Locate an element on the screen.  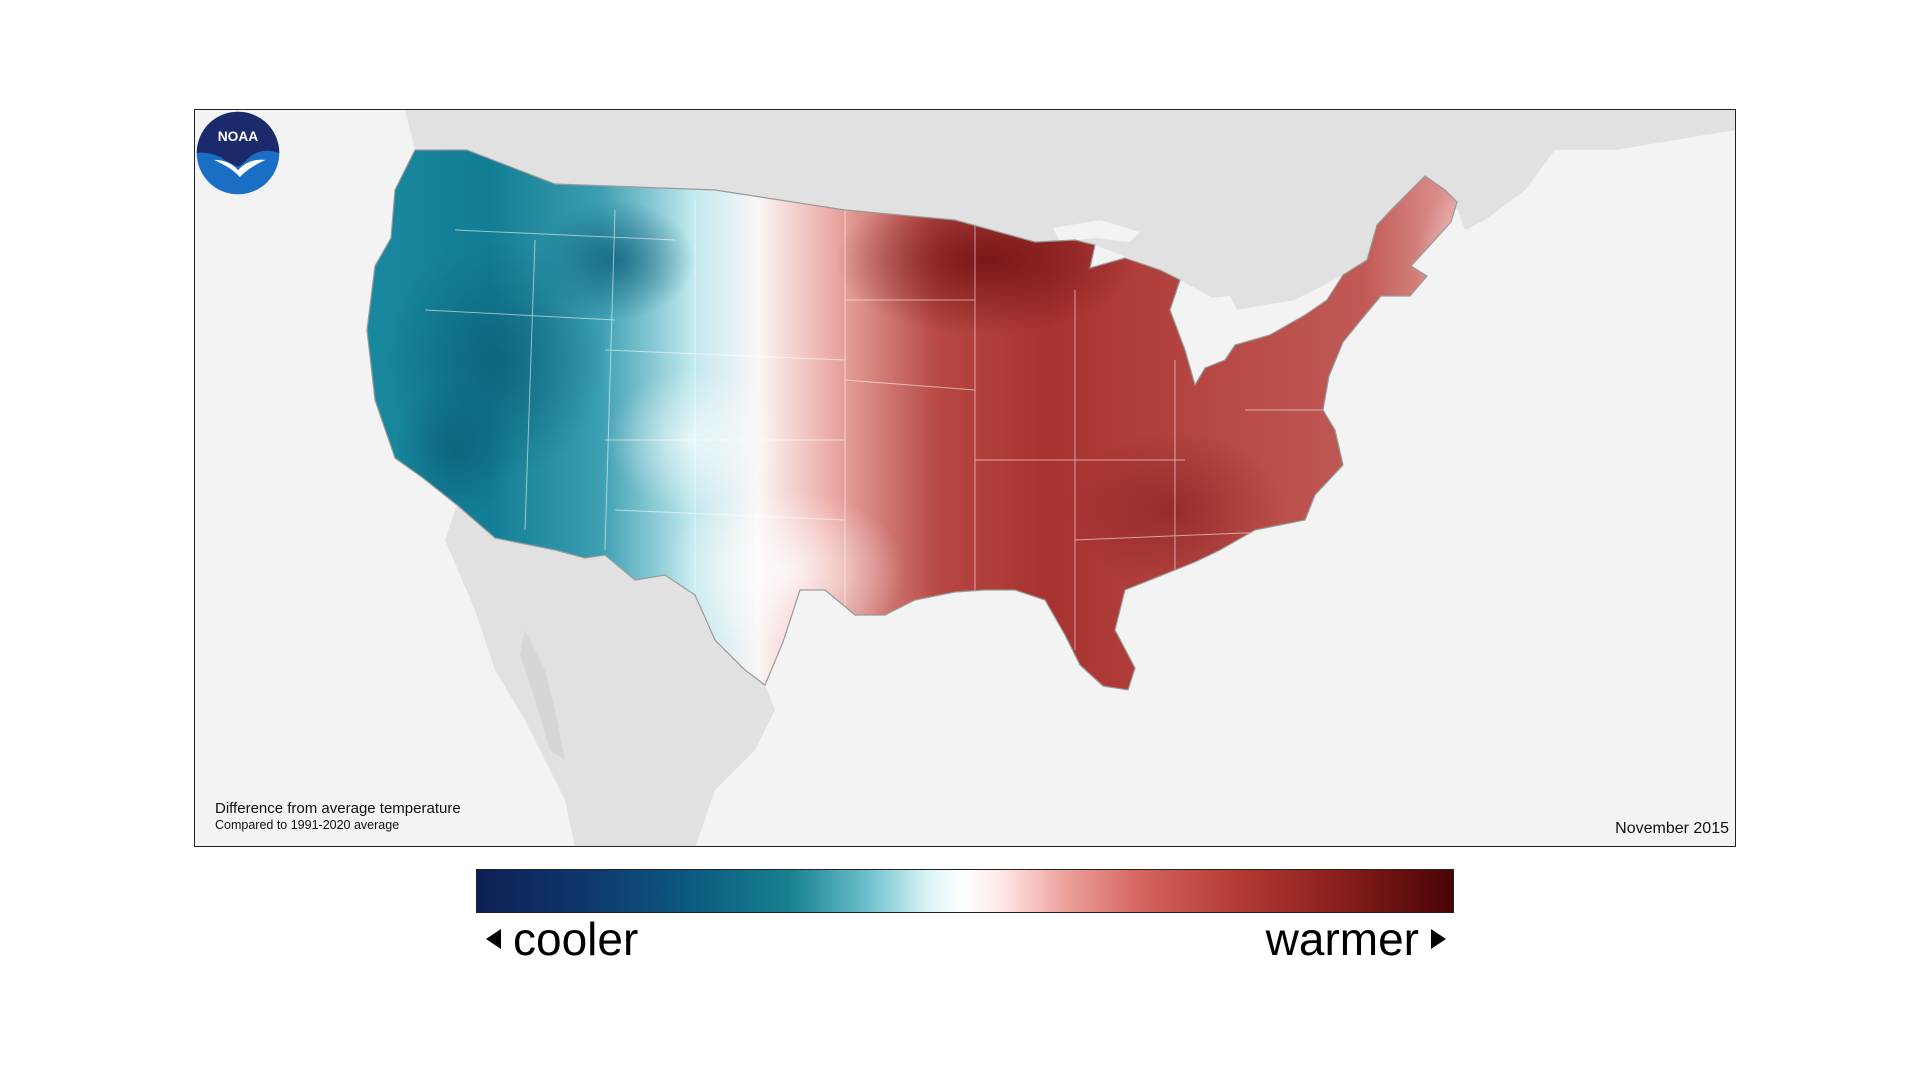
noaa-logo-text: NOAA is located at coordinates (238, 136).